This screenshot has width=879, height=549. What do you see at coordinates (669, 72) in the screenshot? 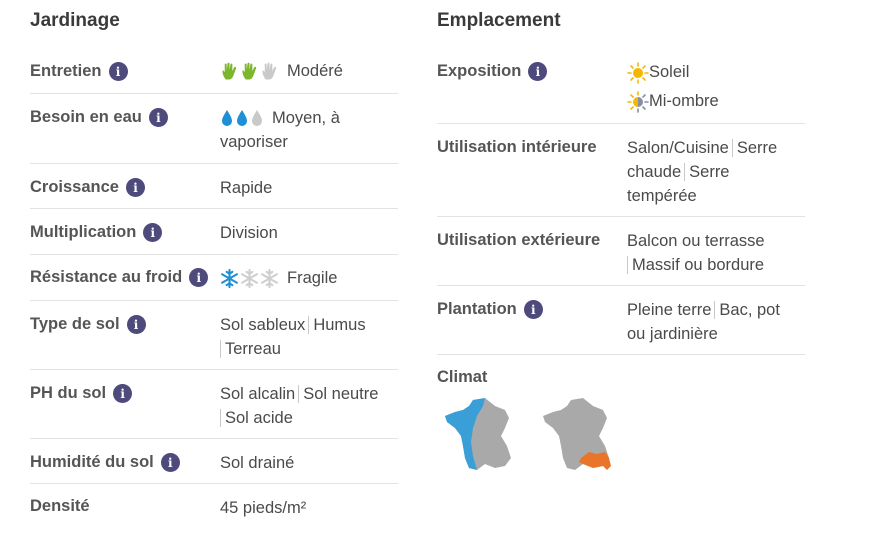
I see `exposition-item: Soleil` at bounding box center [669, 72].